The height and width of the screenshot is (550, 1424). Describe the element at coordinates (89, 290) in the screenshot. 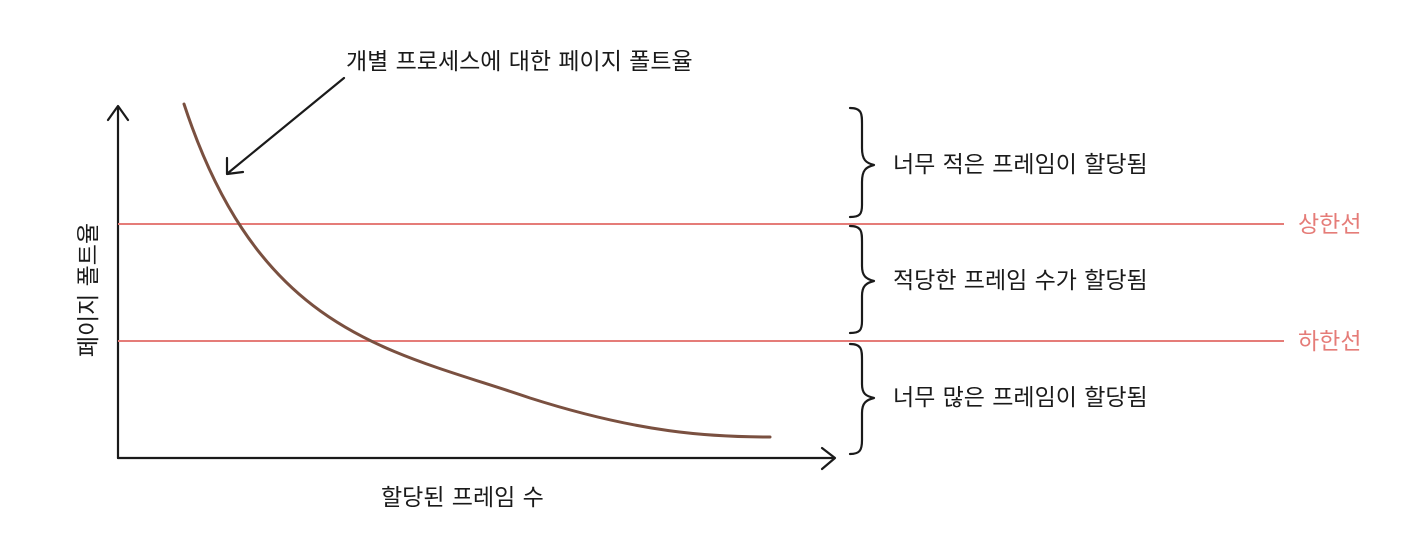

I see `y-axis-label: 페이지 폴트율` at that location.